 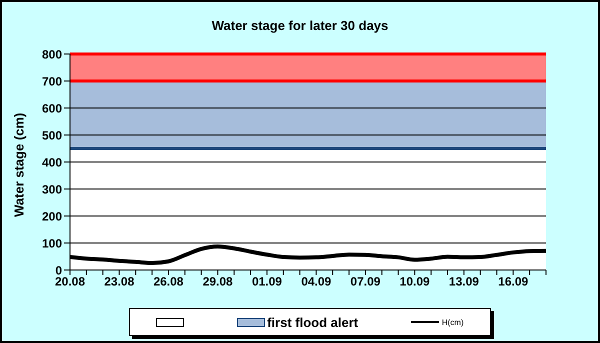 I want to click on y-tick-label: 700, so click(x=52, y=81).